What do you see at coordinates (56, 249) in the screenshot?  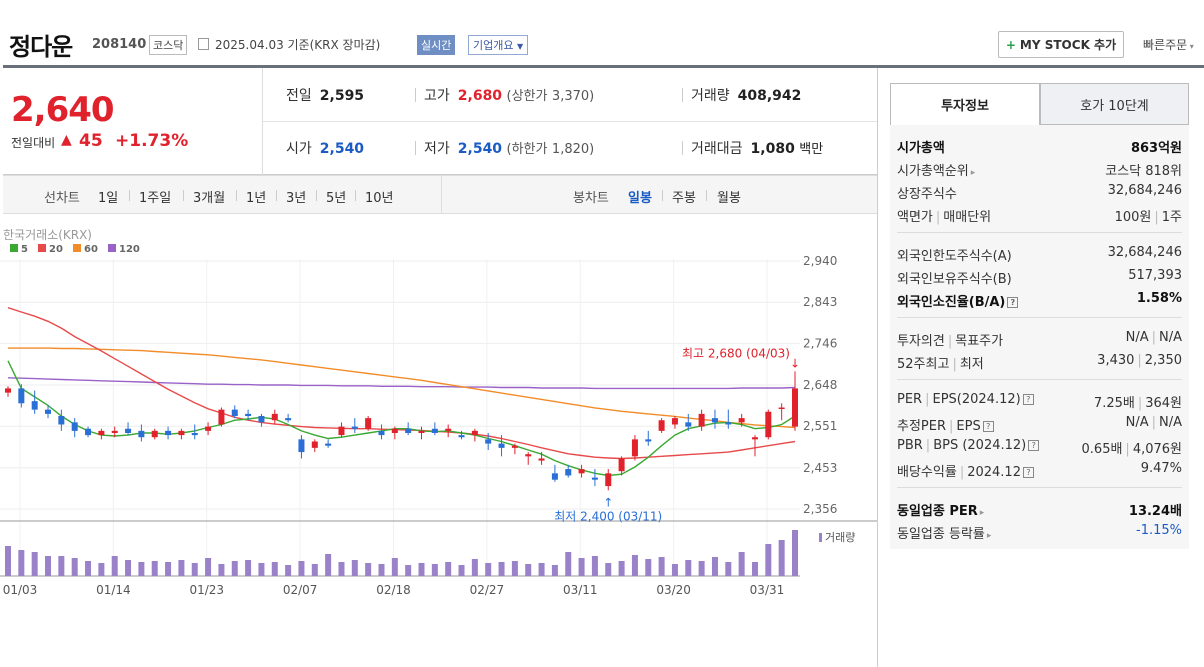 I see `legend-label: 20` at bounding box center [56, 249].